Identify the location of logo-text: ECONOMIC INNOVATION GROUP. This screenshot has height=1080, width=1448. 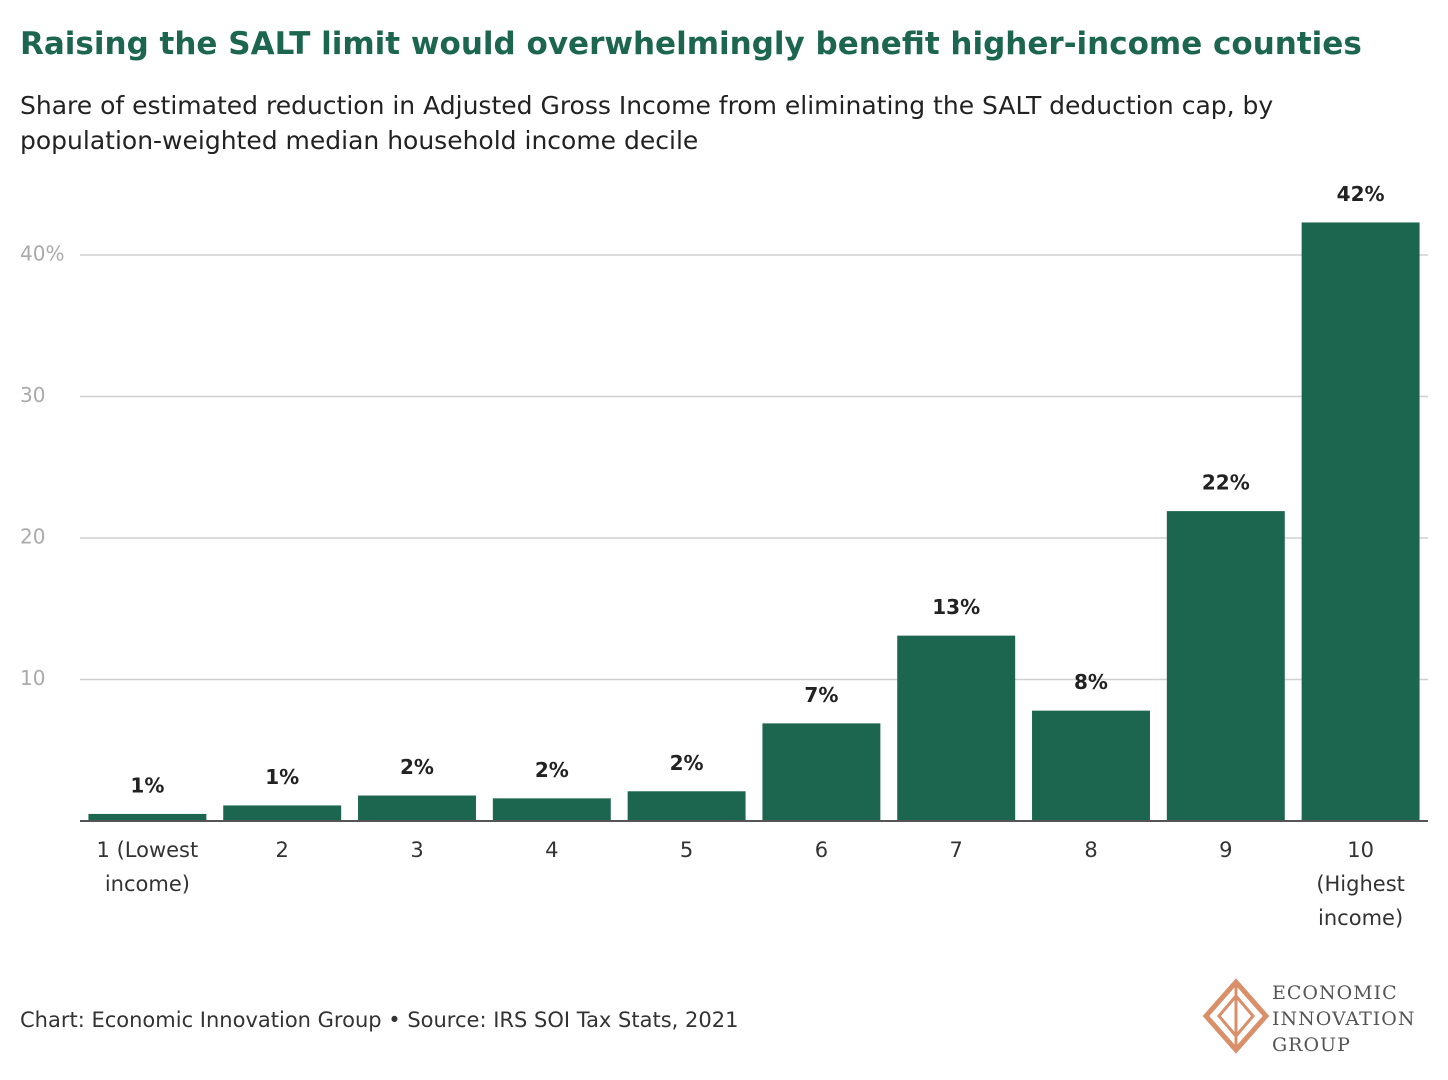
(1344, 1019).